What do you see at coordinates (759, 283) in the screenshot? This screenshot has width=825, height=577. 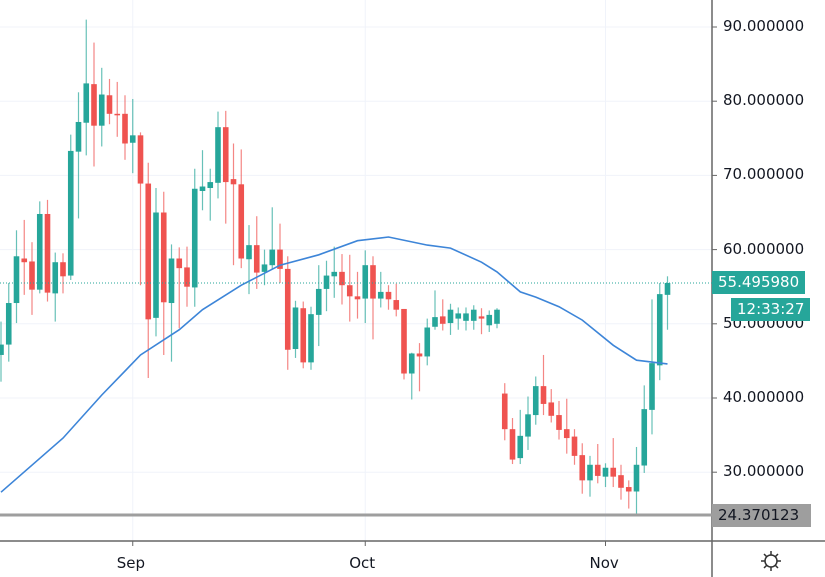 I see `last-price-label: 55.495980` at bounding box center [759, 283].